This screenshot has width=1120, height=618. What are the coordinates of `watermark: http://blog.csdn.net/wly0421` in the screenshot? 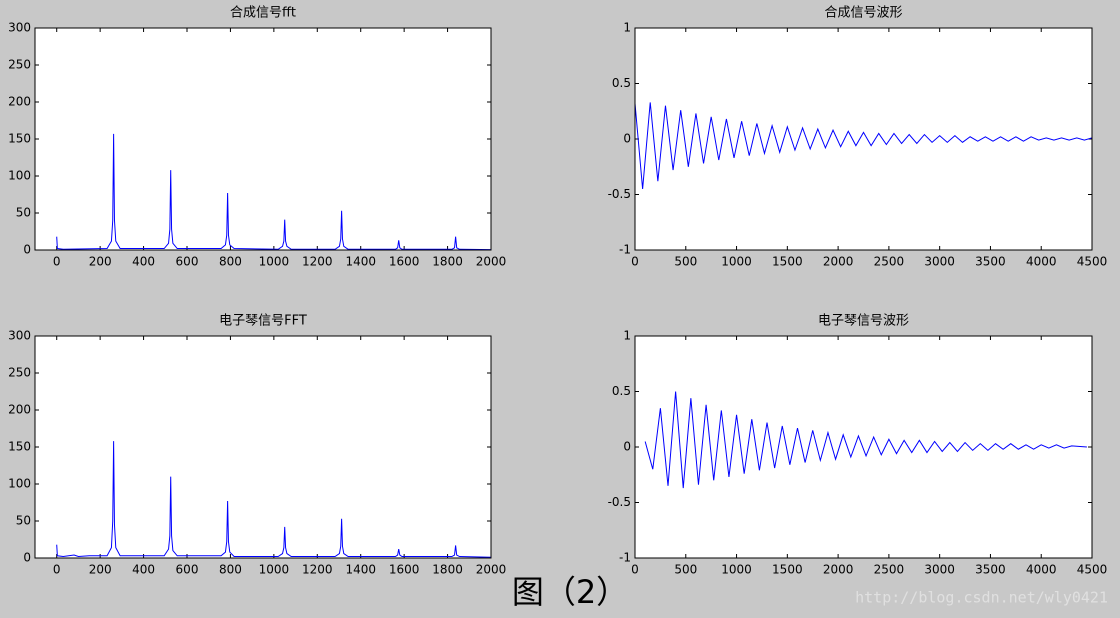 It's located at (981, 598).